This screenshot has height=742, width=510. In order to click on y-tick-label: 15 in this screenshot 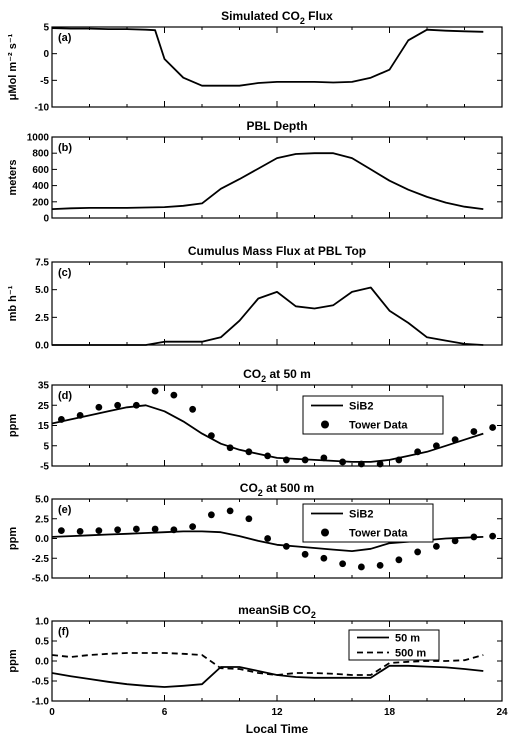, I will do `click(44, 426)`.